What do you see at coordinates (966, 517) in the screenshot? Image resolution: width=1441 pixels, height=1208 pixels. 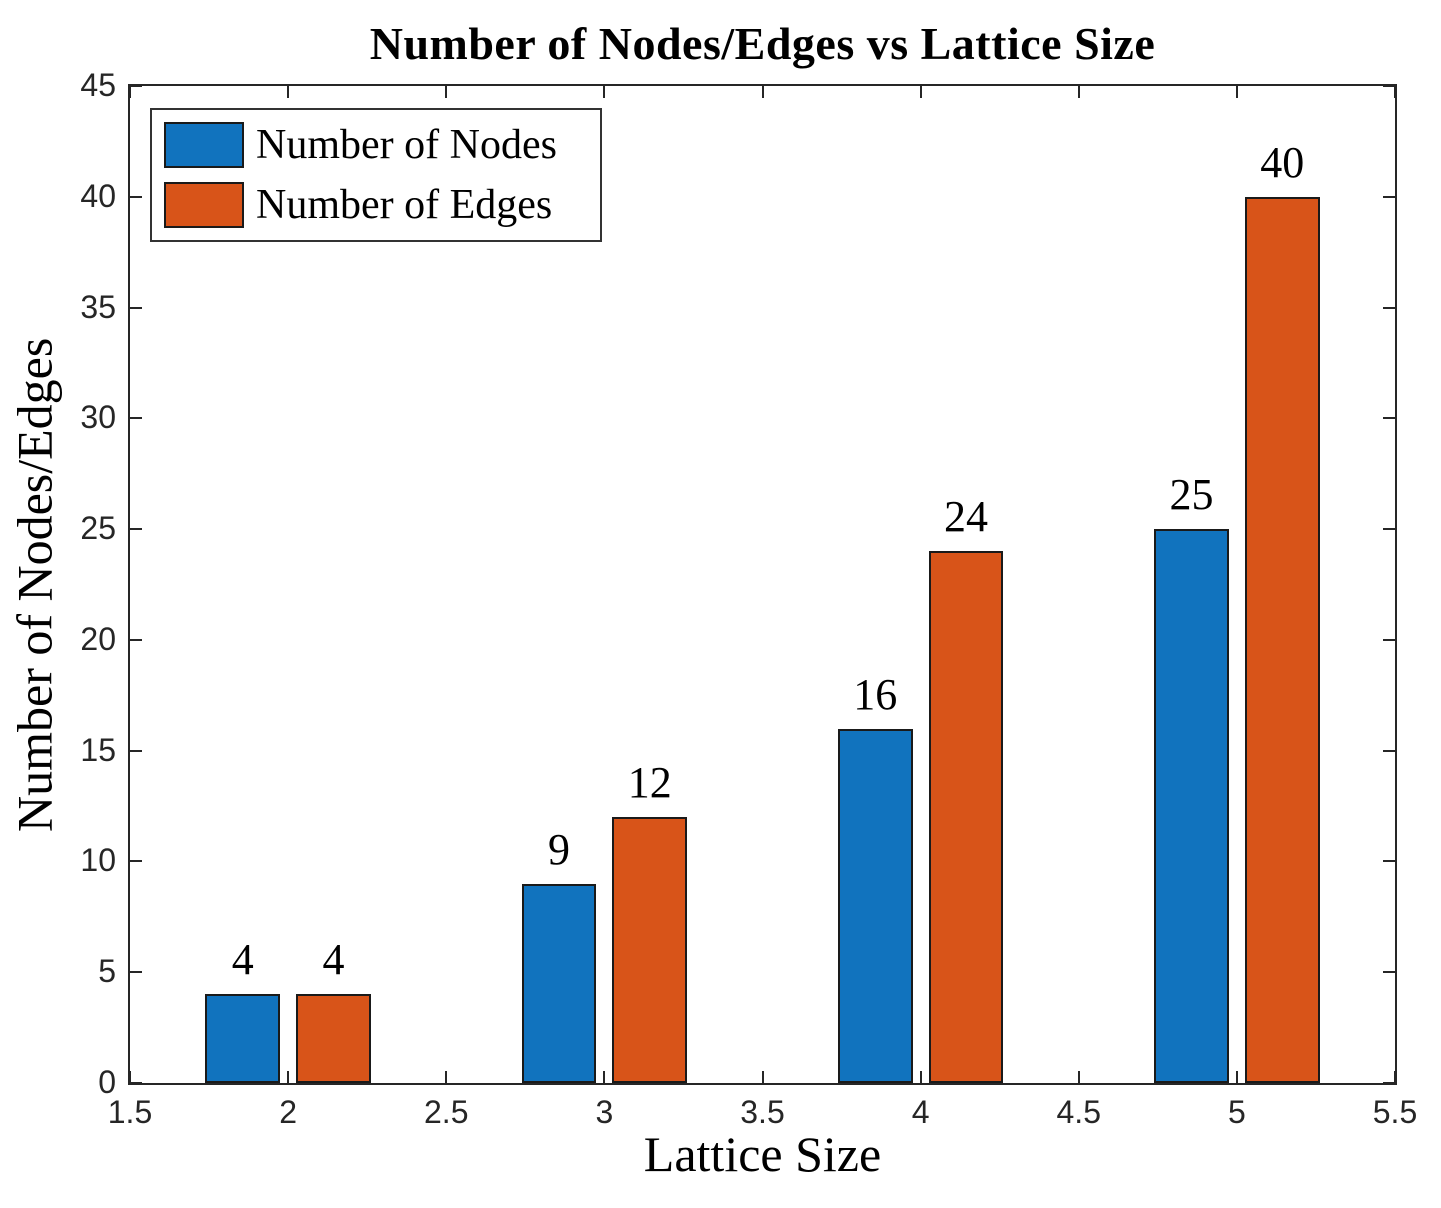 I see `bar-value-label-edges-x4: 24` at bounding box center [966, 517].